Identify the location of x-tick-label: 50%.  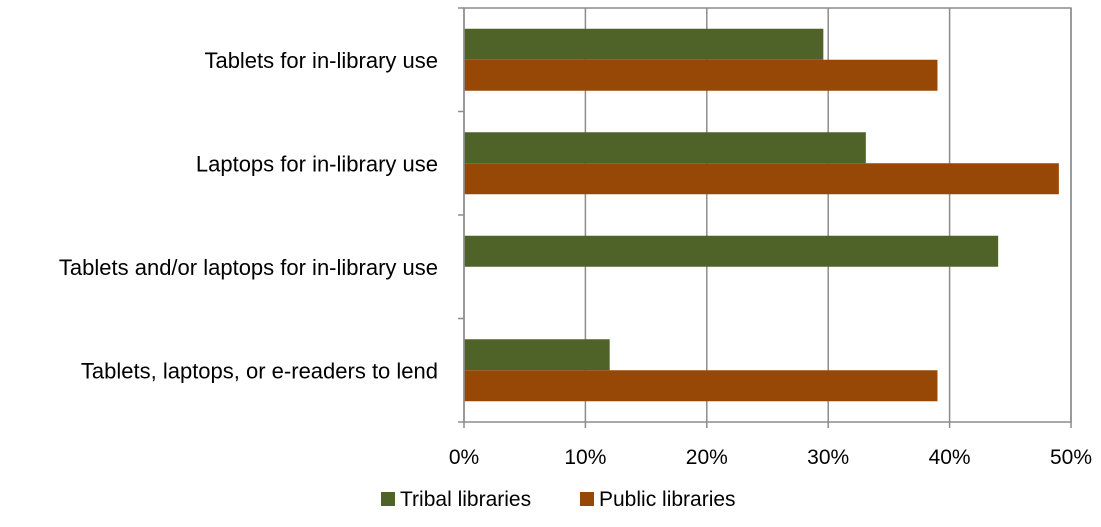
(1071, 457).